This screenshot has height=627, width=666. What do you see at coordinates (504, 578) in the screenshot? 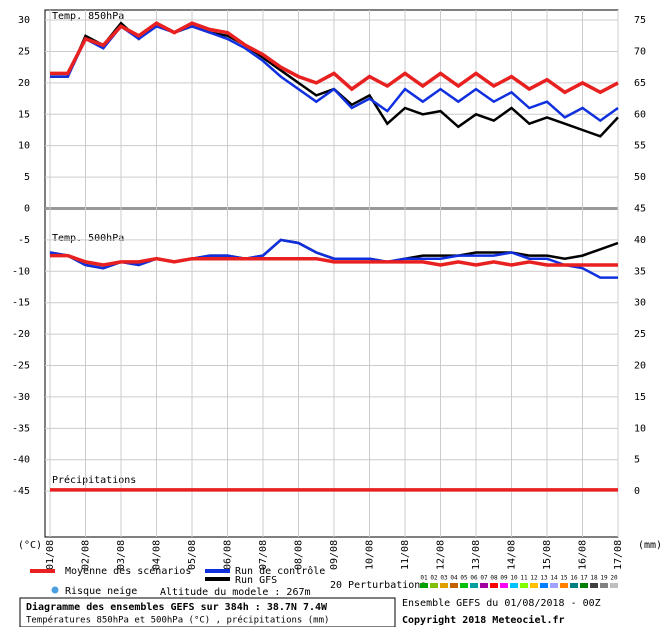
I see `perturbation-label: 09` at bounding box center [504, 578].